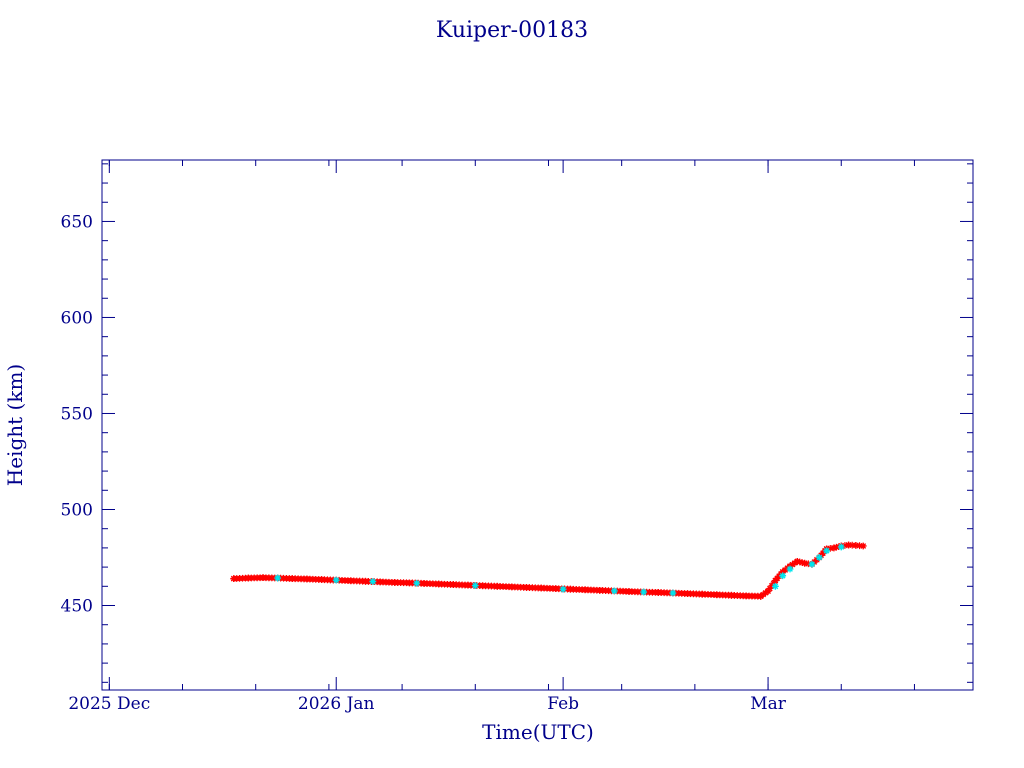 The height and width of the screenshot is (768, 1024). I want to click on x-tick-label: 2025 Dec, so click(109, 704).